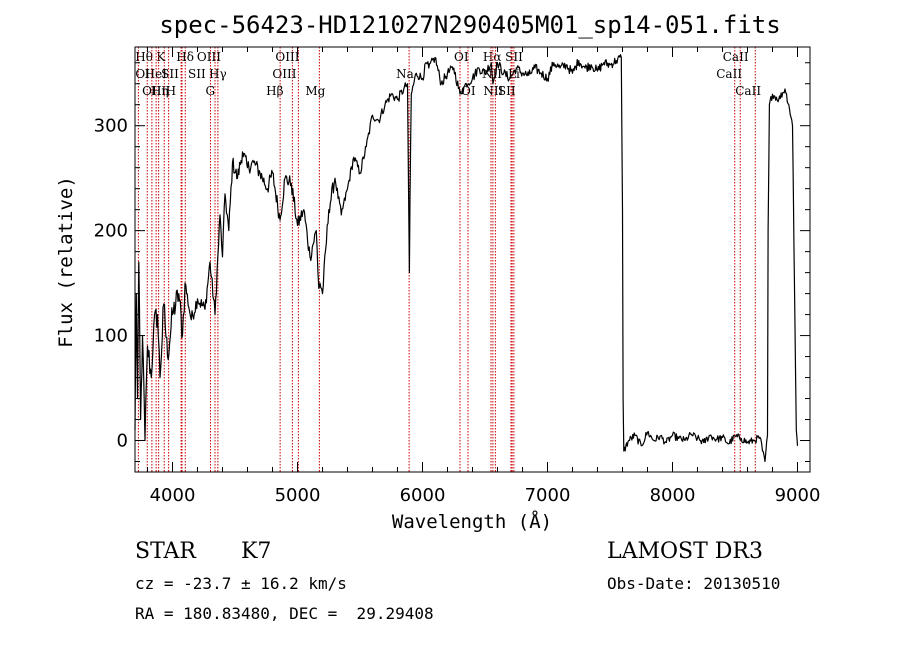 This screenshot has height=649, width=900. Describe the element at coordinates (405, 74) in the screenshot. I see `spectral-line-label-17: Na` at that location.